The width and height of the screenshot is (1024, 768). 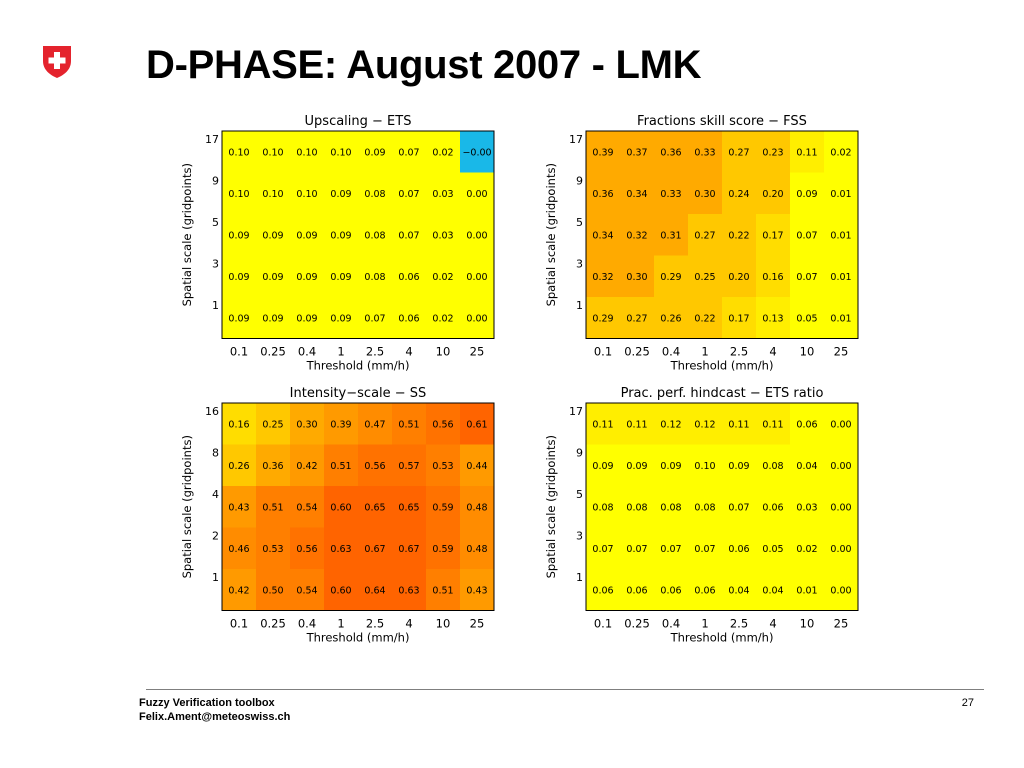 I want to click on cell-value-label: 0.60, so click(x=340, y=507).